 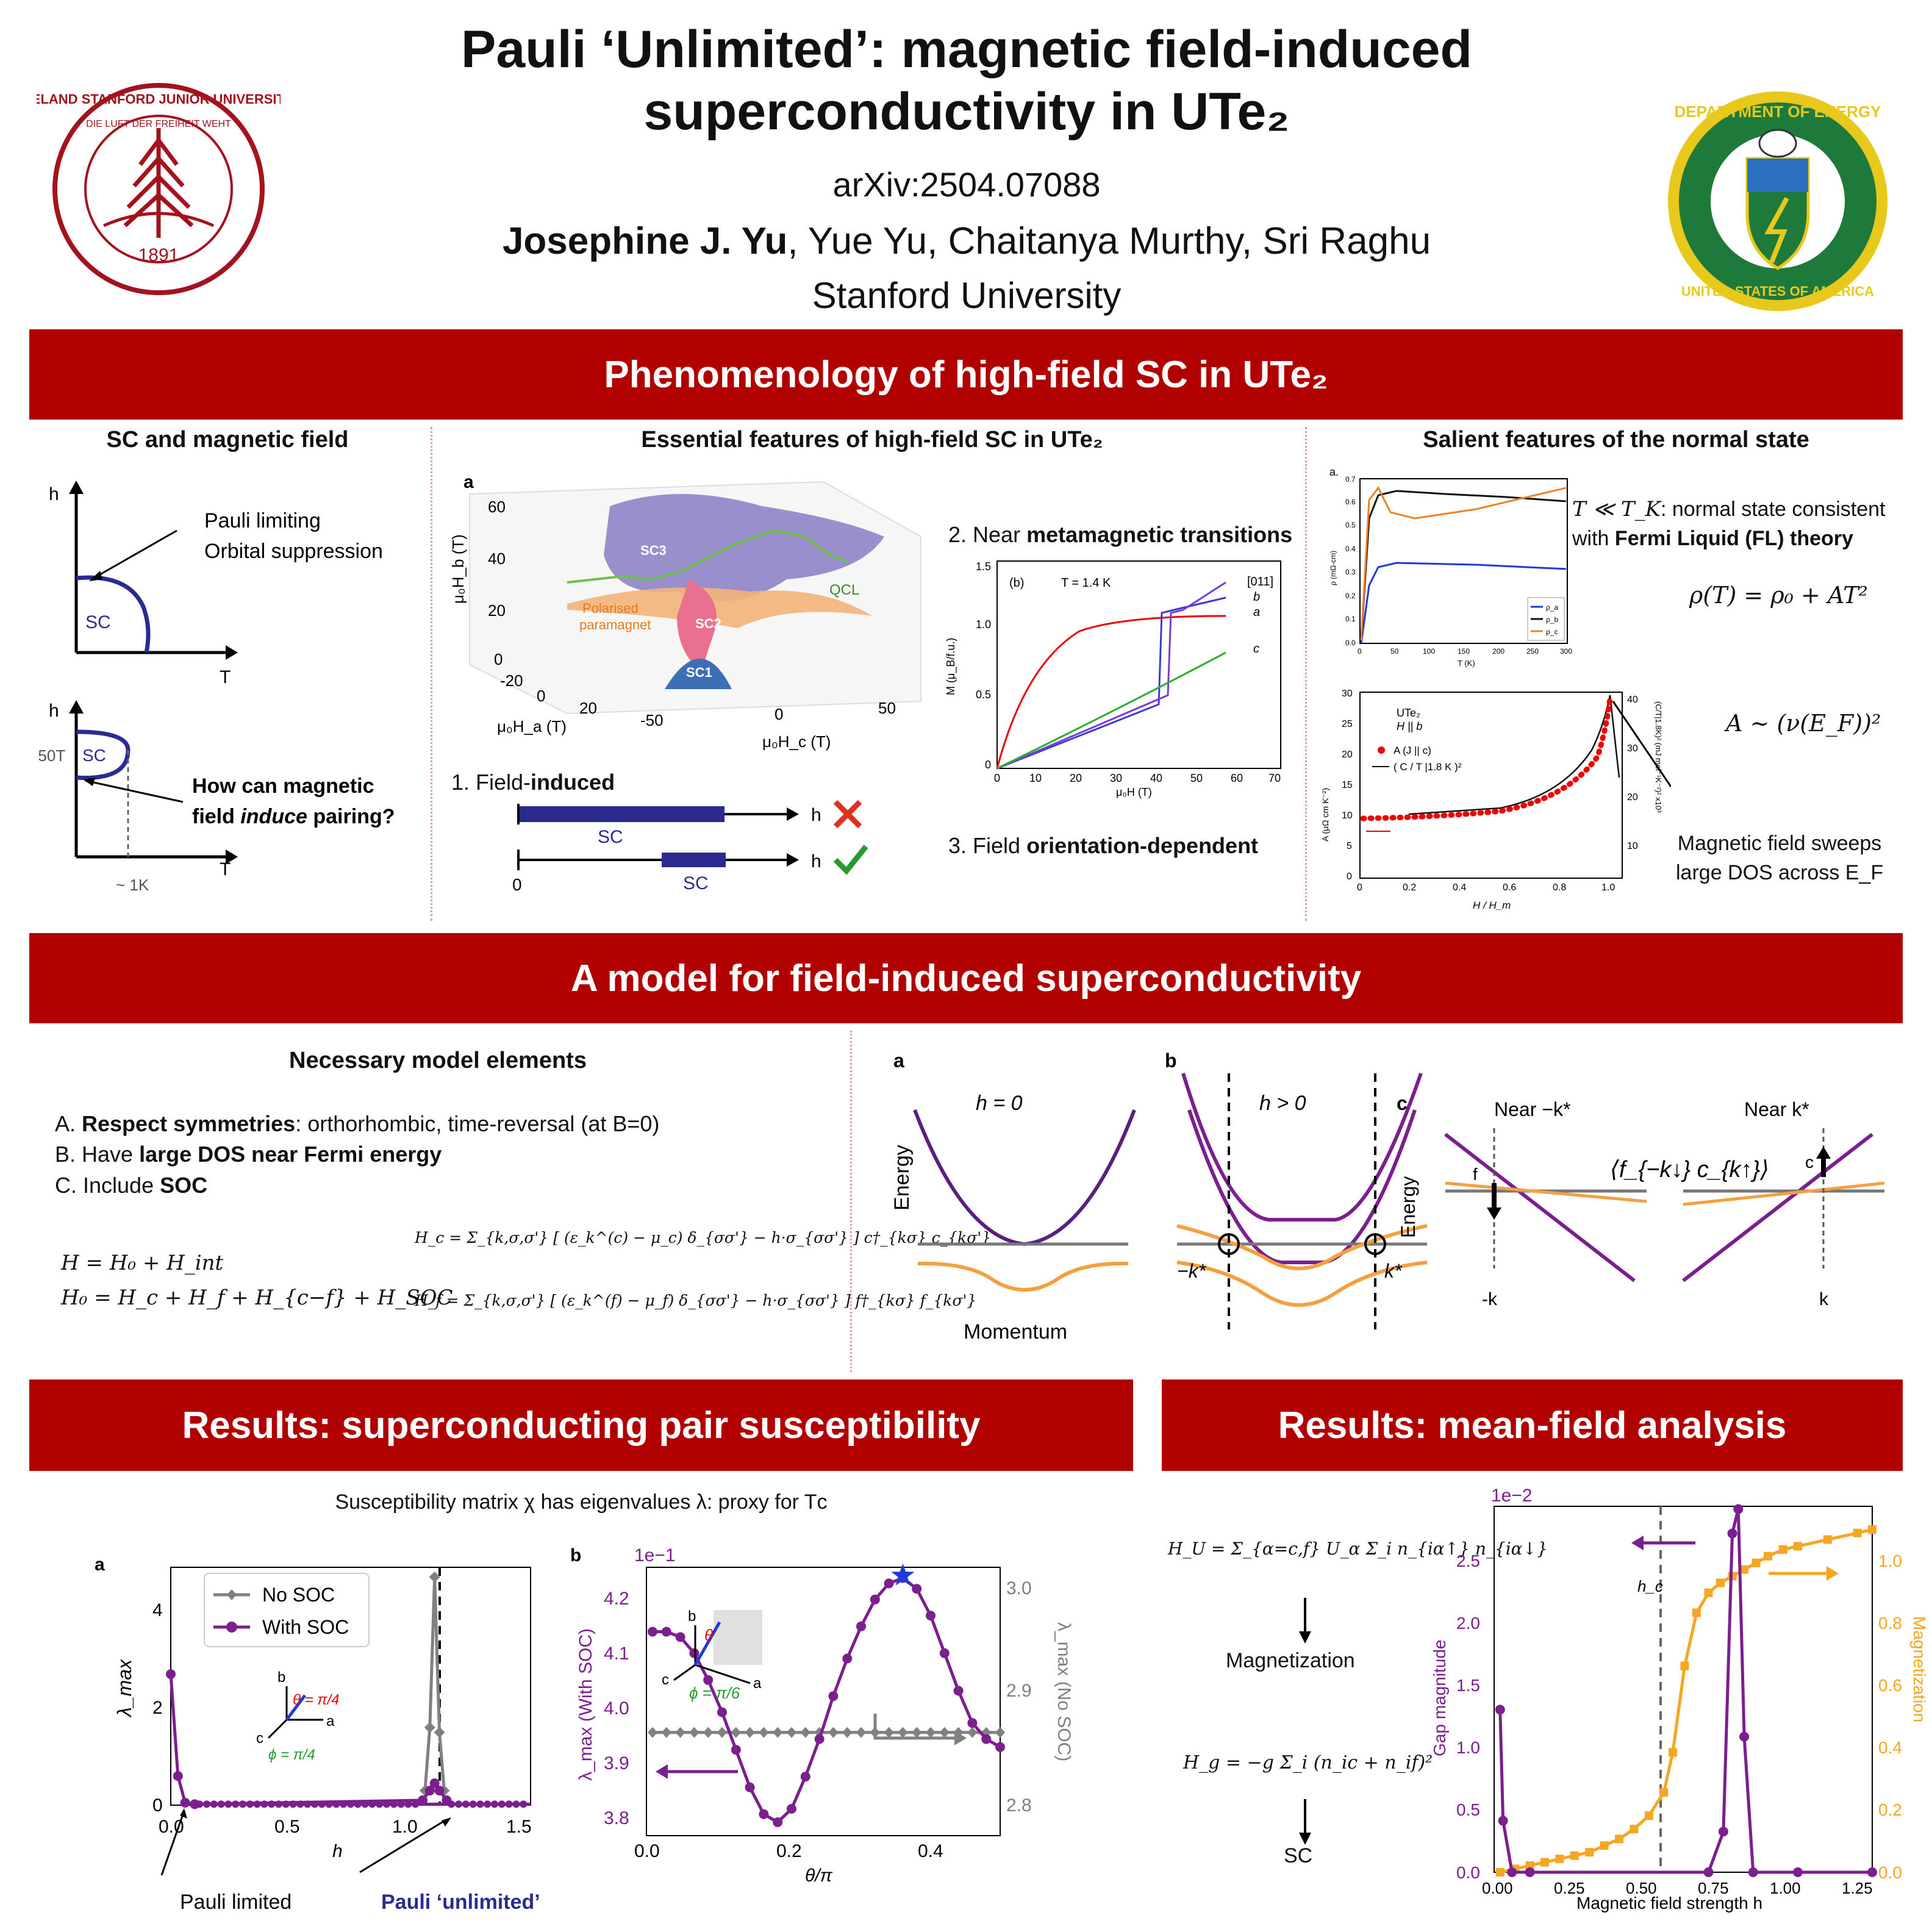 I want to click on svg-text: θ = π/4, so click(x=316, y=1700).